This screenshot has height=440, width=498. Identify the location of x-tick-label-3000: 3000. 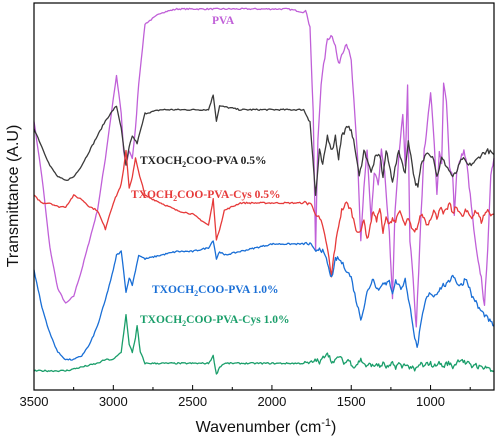
(113, 401).